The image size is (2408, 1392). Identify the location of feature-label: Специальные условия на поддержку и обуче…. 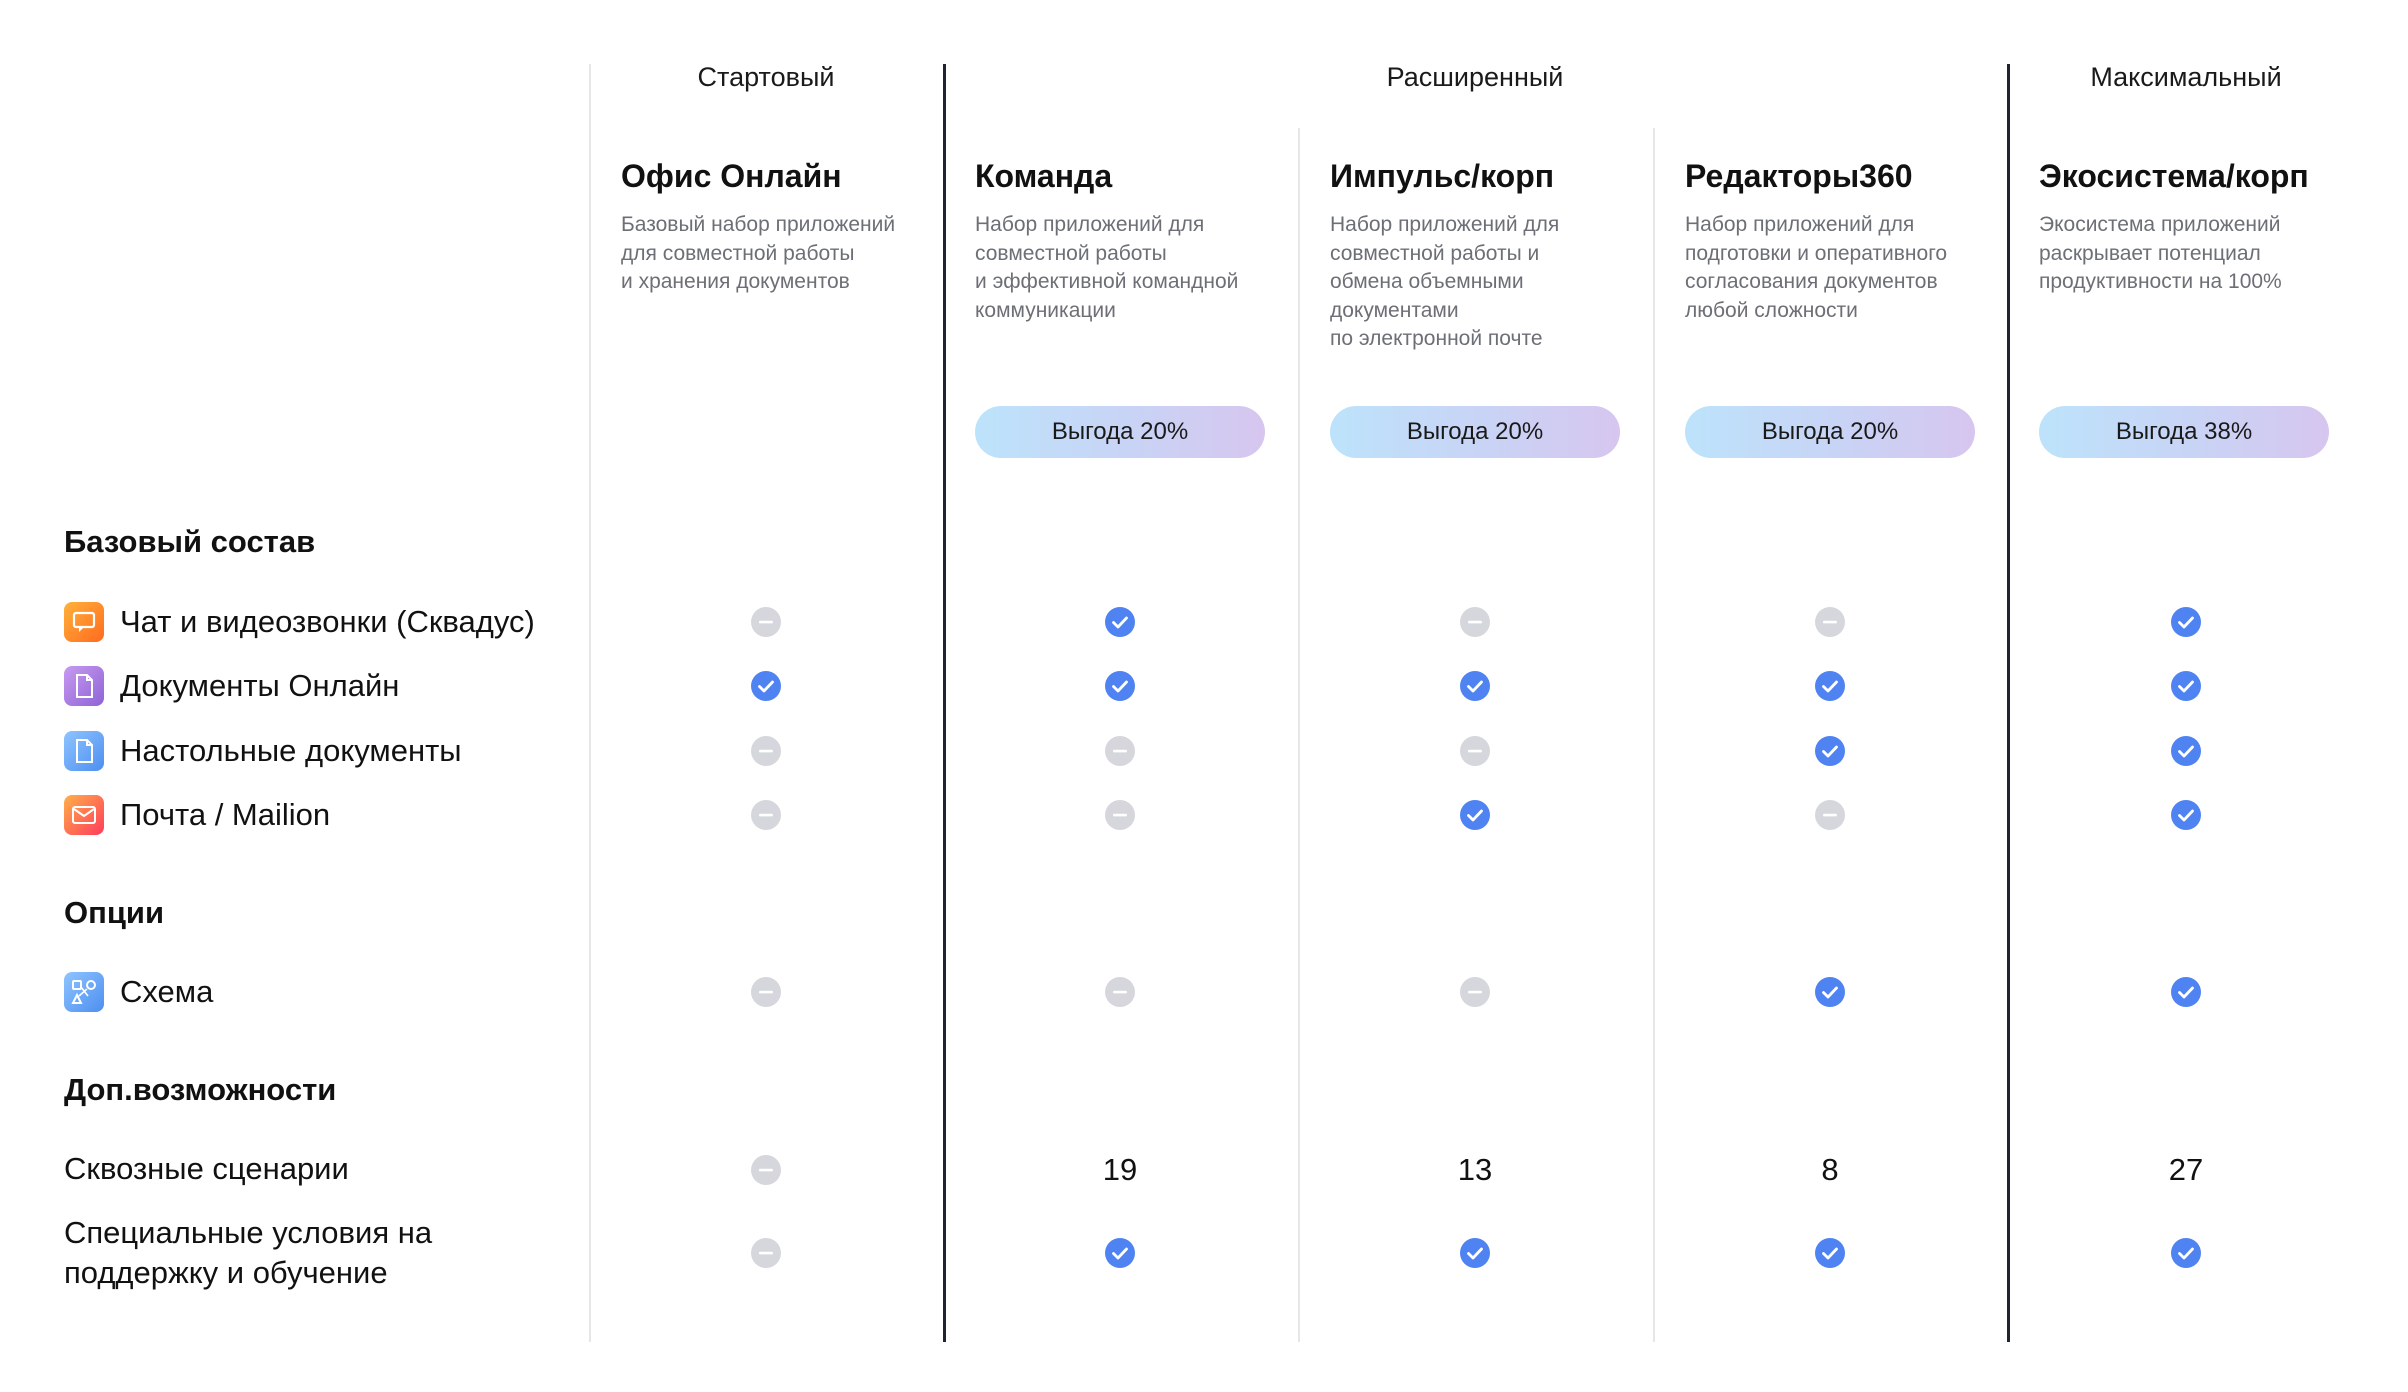
(248, 1252).